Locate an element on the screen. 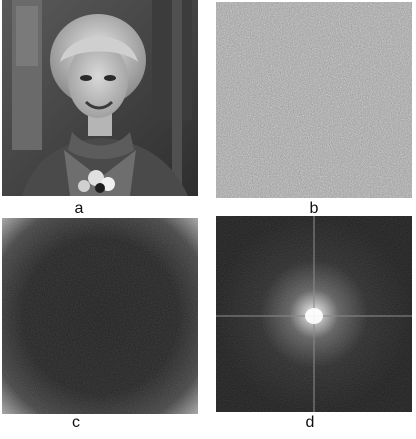 The height and width of the screenshot is (439, 416). caption-c: c is located at coordinates (76, 422).